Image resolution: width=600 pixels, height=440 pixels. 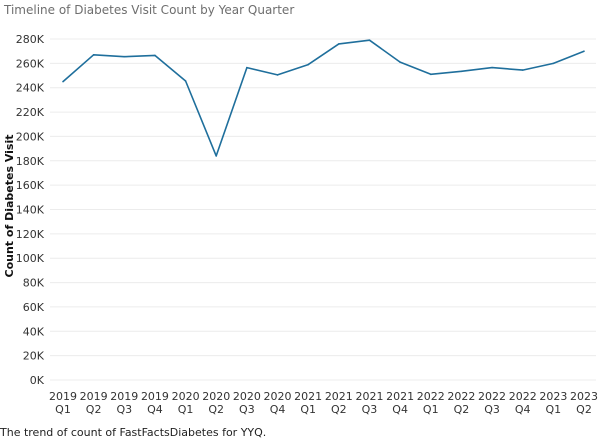 What do you see at coordinates (30, 258) in the screenshot?
I see `y-tick-label: 100K` at bounding box center [30, 258].